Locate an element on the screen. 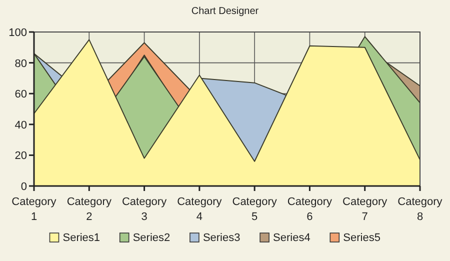  x-tick-label: Category 6 is located at coordinates (310, 209).